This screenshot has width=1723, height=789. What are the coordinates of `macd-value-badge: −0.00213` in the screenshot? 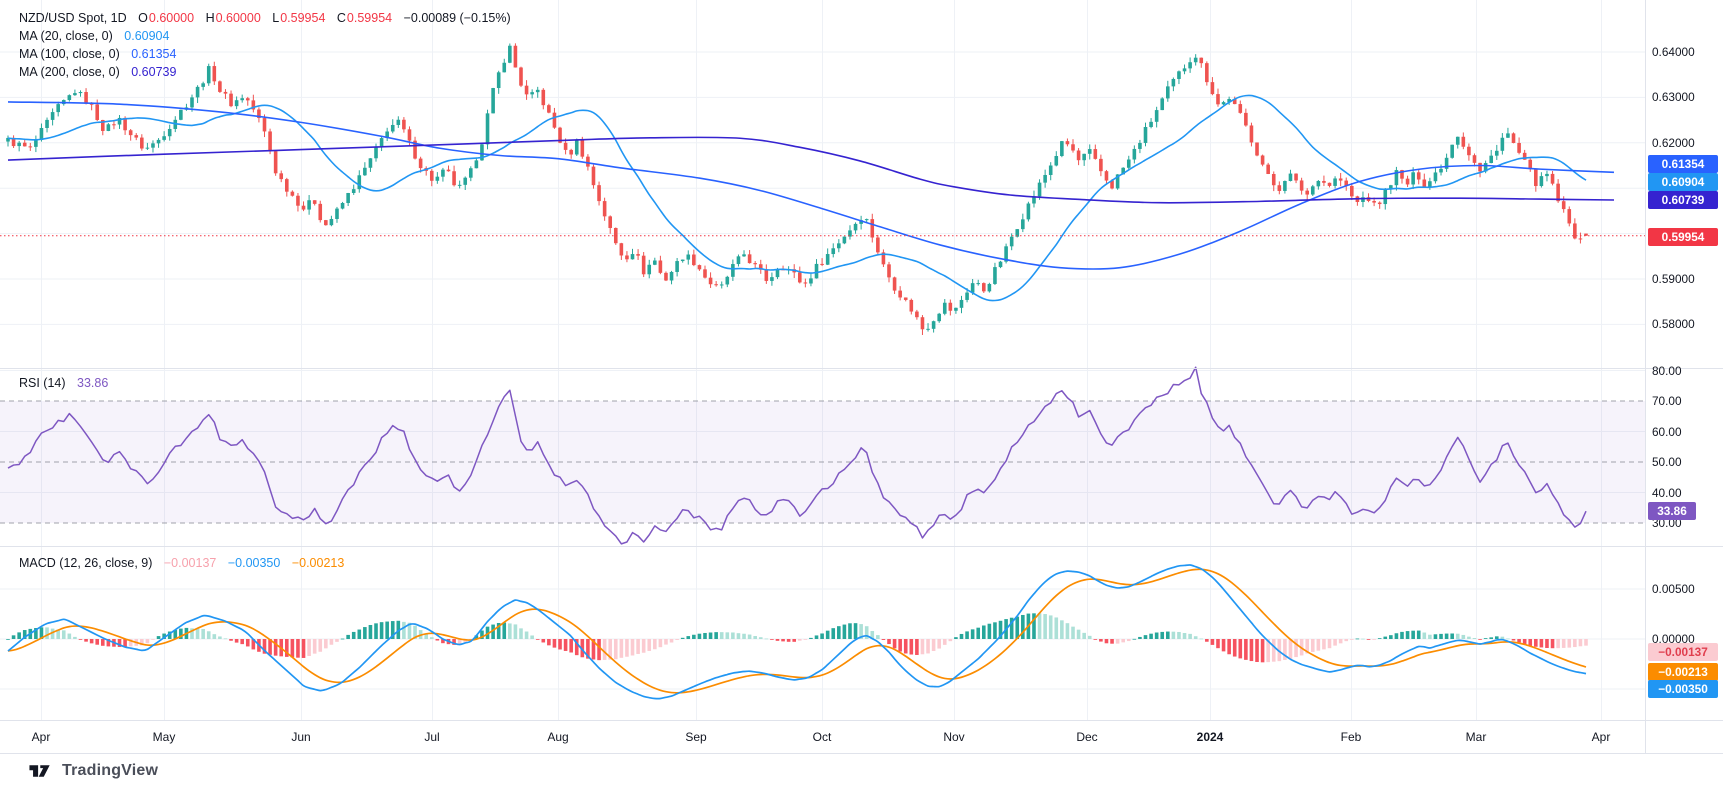 It's located at (1683, 672).